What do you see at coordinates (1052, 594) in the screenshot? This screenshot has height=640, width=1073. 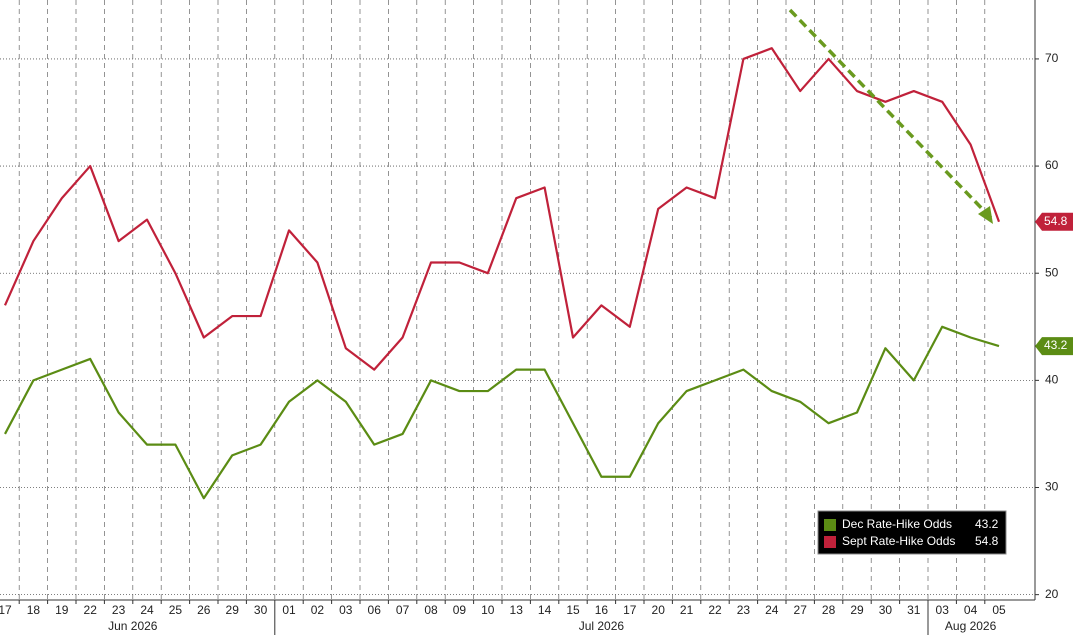 I see `y-tick-label: 20` at bounding box center [1052, 594].